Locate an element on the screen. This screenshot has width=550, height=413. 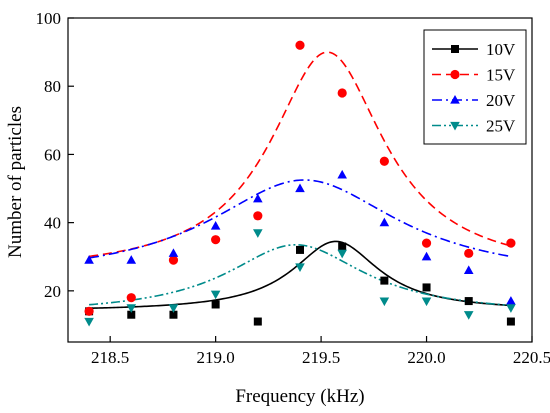
legend-marker-25V is located at coordinates (455, 126).